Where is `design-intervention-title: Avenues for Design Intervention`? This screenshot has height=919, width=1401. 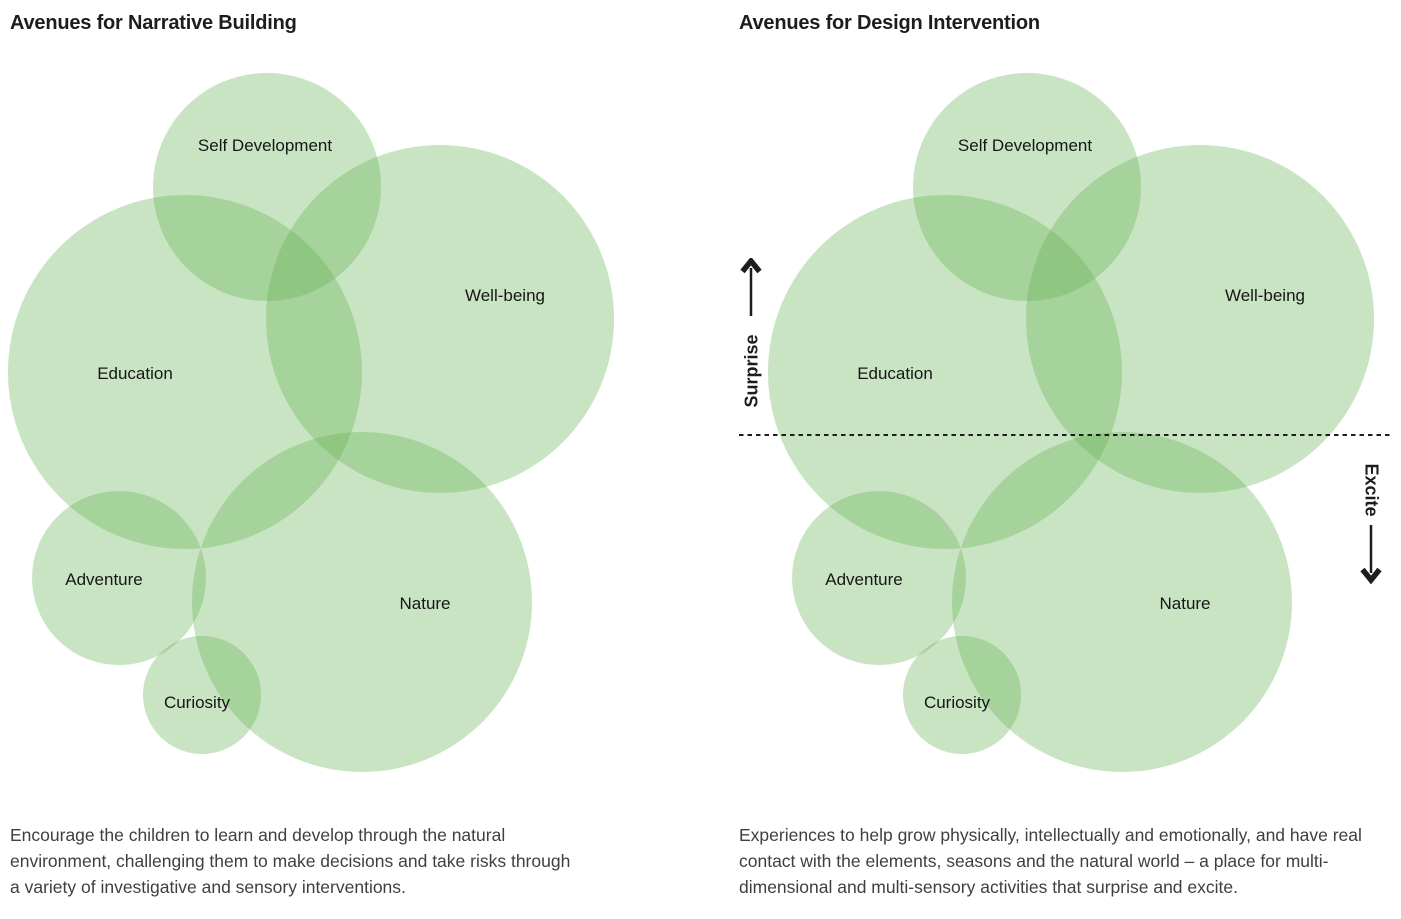
design-intervention-title: Avenues for Design Intervention is located at coordinates (889, 23).